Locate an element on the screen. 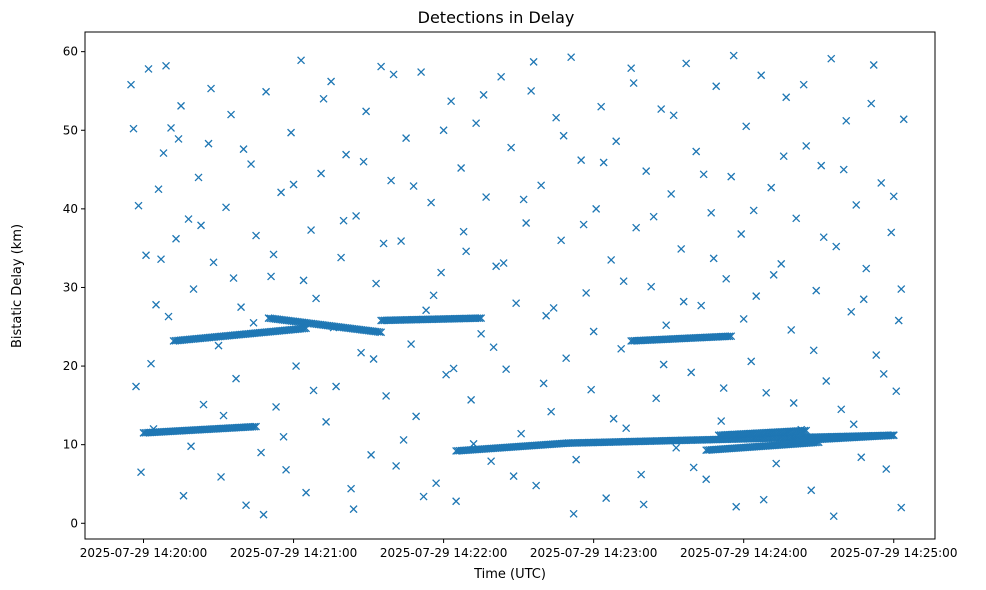 The image size is (986, 590). x-tick-label: 2025-07-29 14:23:00 is located at coordinates (593, 553).